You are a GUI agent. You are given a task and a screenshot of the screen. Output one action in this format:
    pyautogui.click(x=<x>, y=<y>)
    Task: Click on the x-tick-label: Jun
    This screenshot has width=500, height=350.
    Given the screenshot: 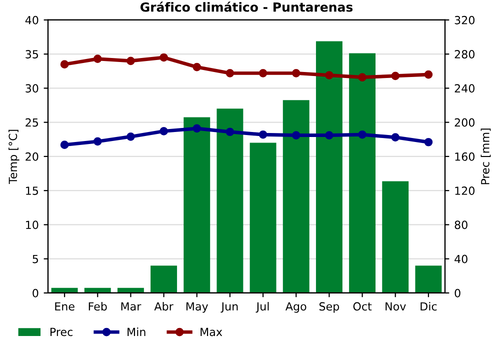 What is the action you would take?
    pyautogui.click(x=229, y=307)
    